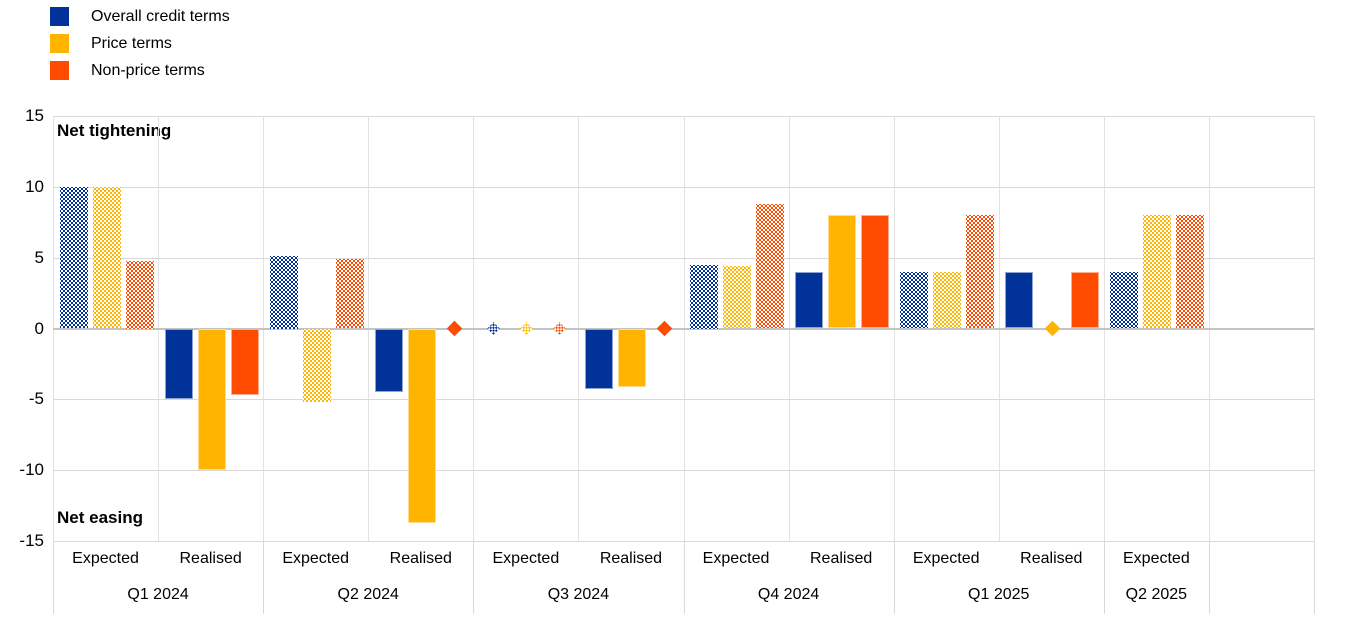 The image size is (1348, 633). I want to click on x-quarter-label: Q2 2024, so click(368, 594).